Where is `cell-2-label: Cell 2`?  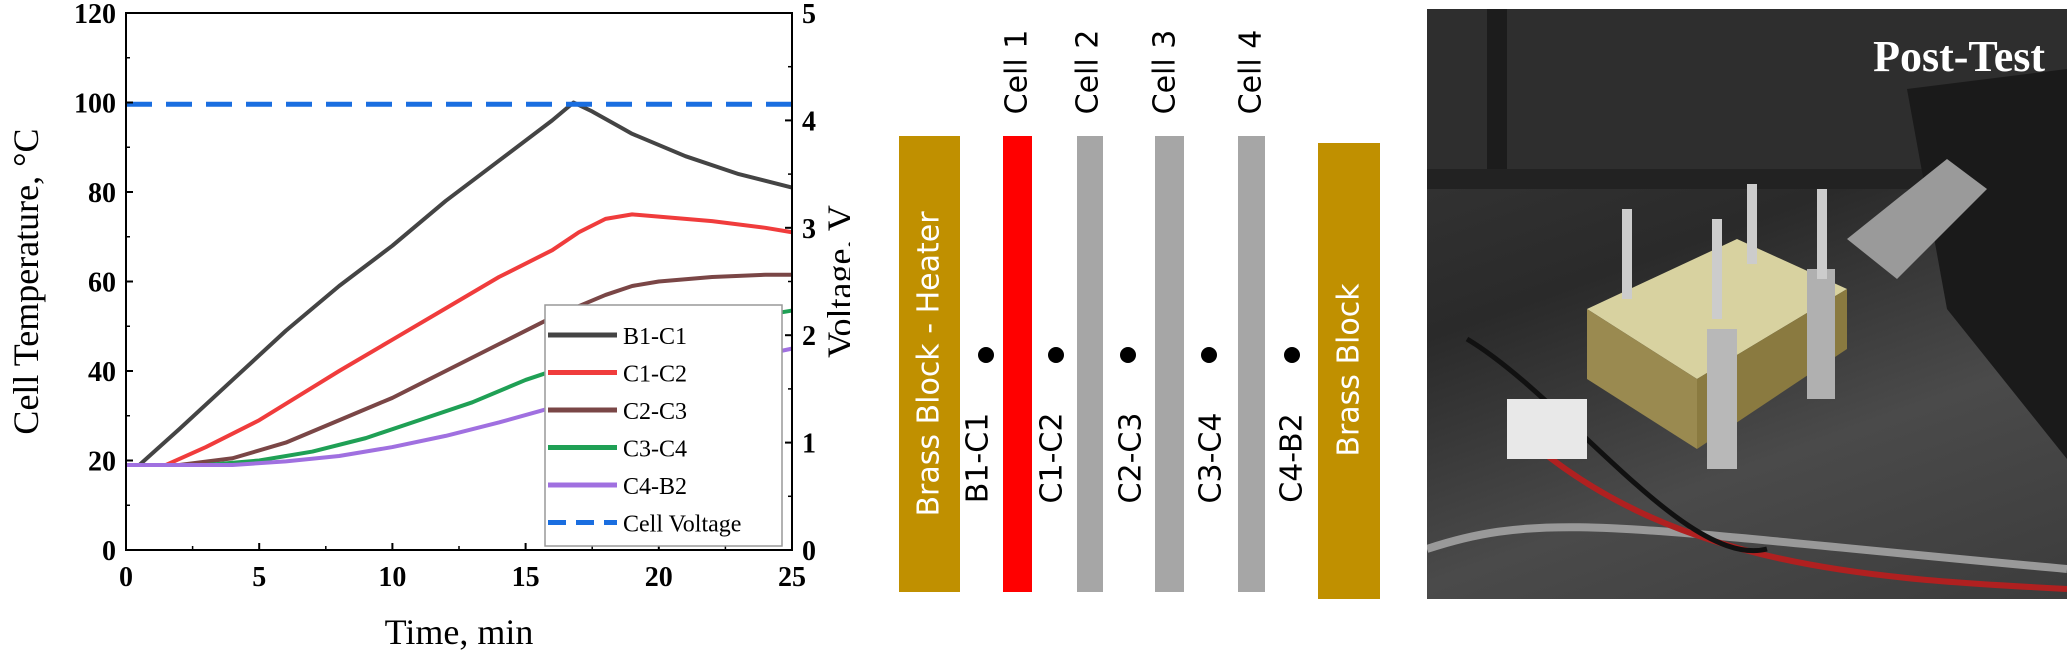
cell-2-label: Cell 2 is located at coordinates (1088, 72).